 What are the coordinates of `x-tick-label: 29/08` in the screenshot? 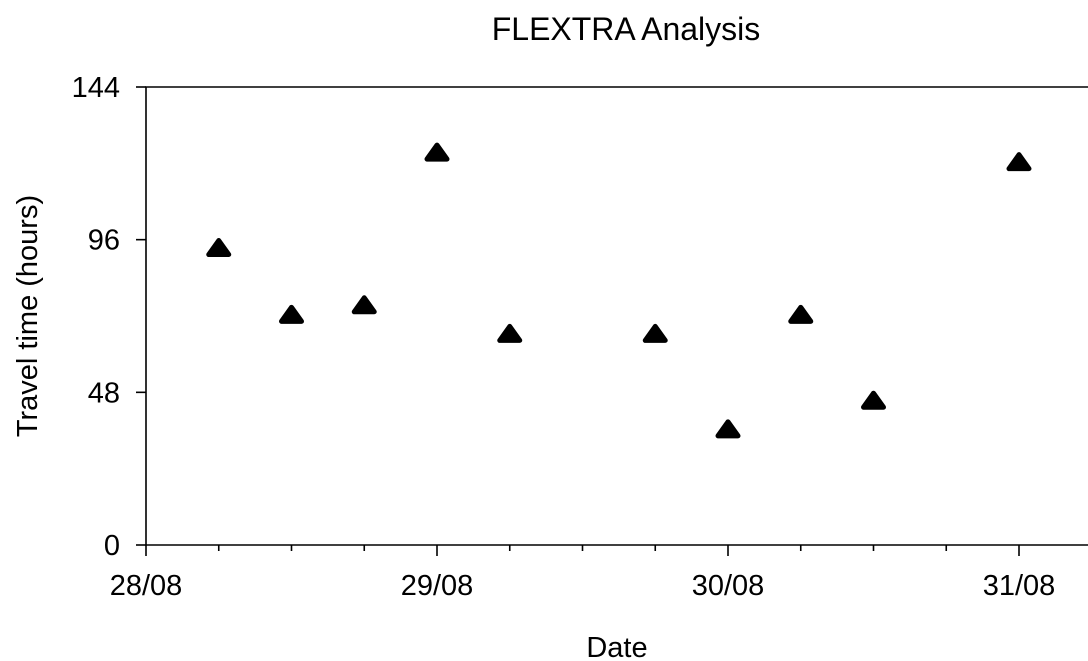 It's located at (437, 586).